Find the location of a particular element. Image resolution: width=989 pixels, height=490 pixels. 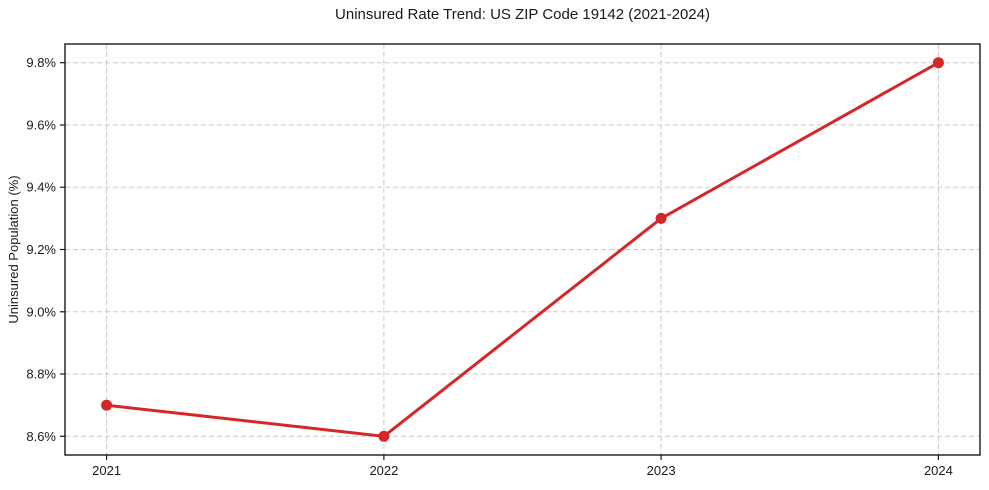

x-tick-label: 2024 is located at coordinates (938, 470).